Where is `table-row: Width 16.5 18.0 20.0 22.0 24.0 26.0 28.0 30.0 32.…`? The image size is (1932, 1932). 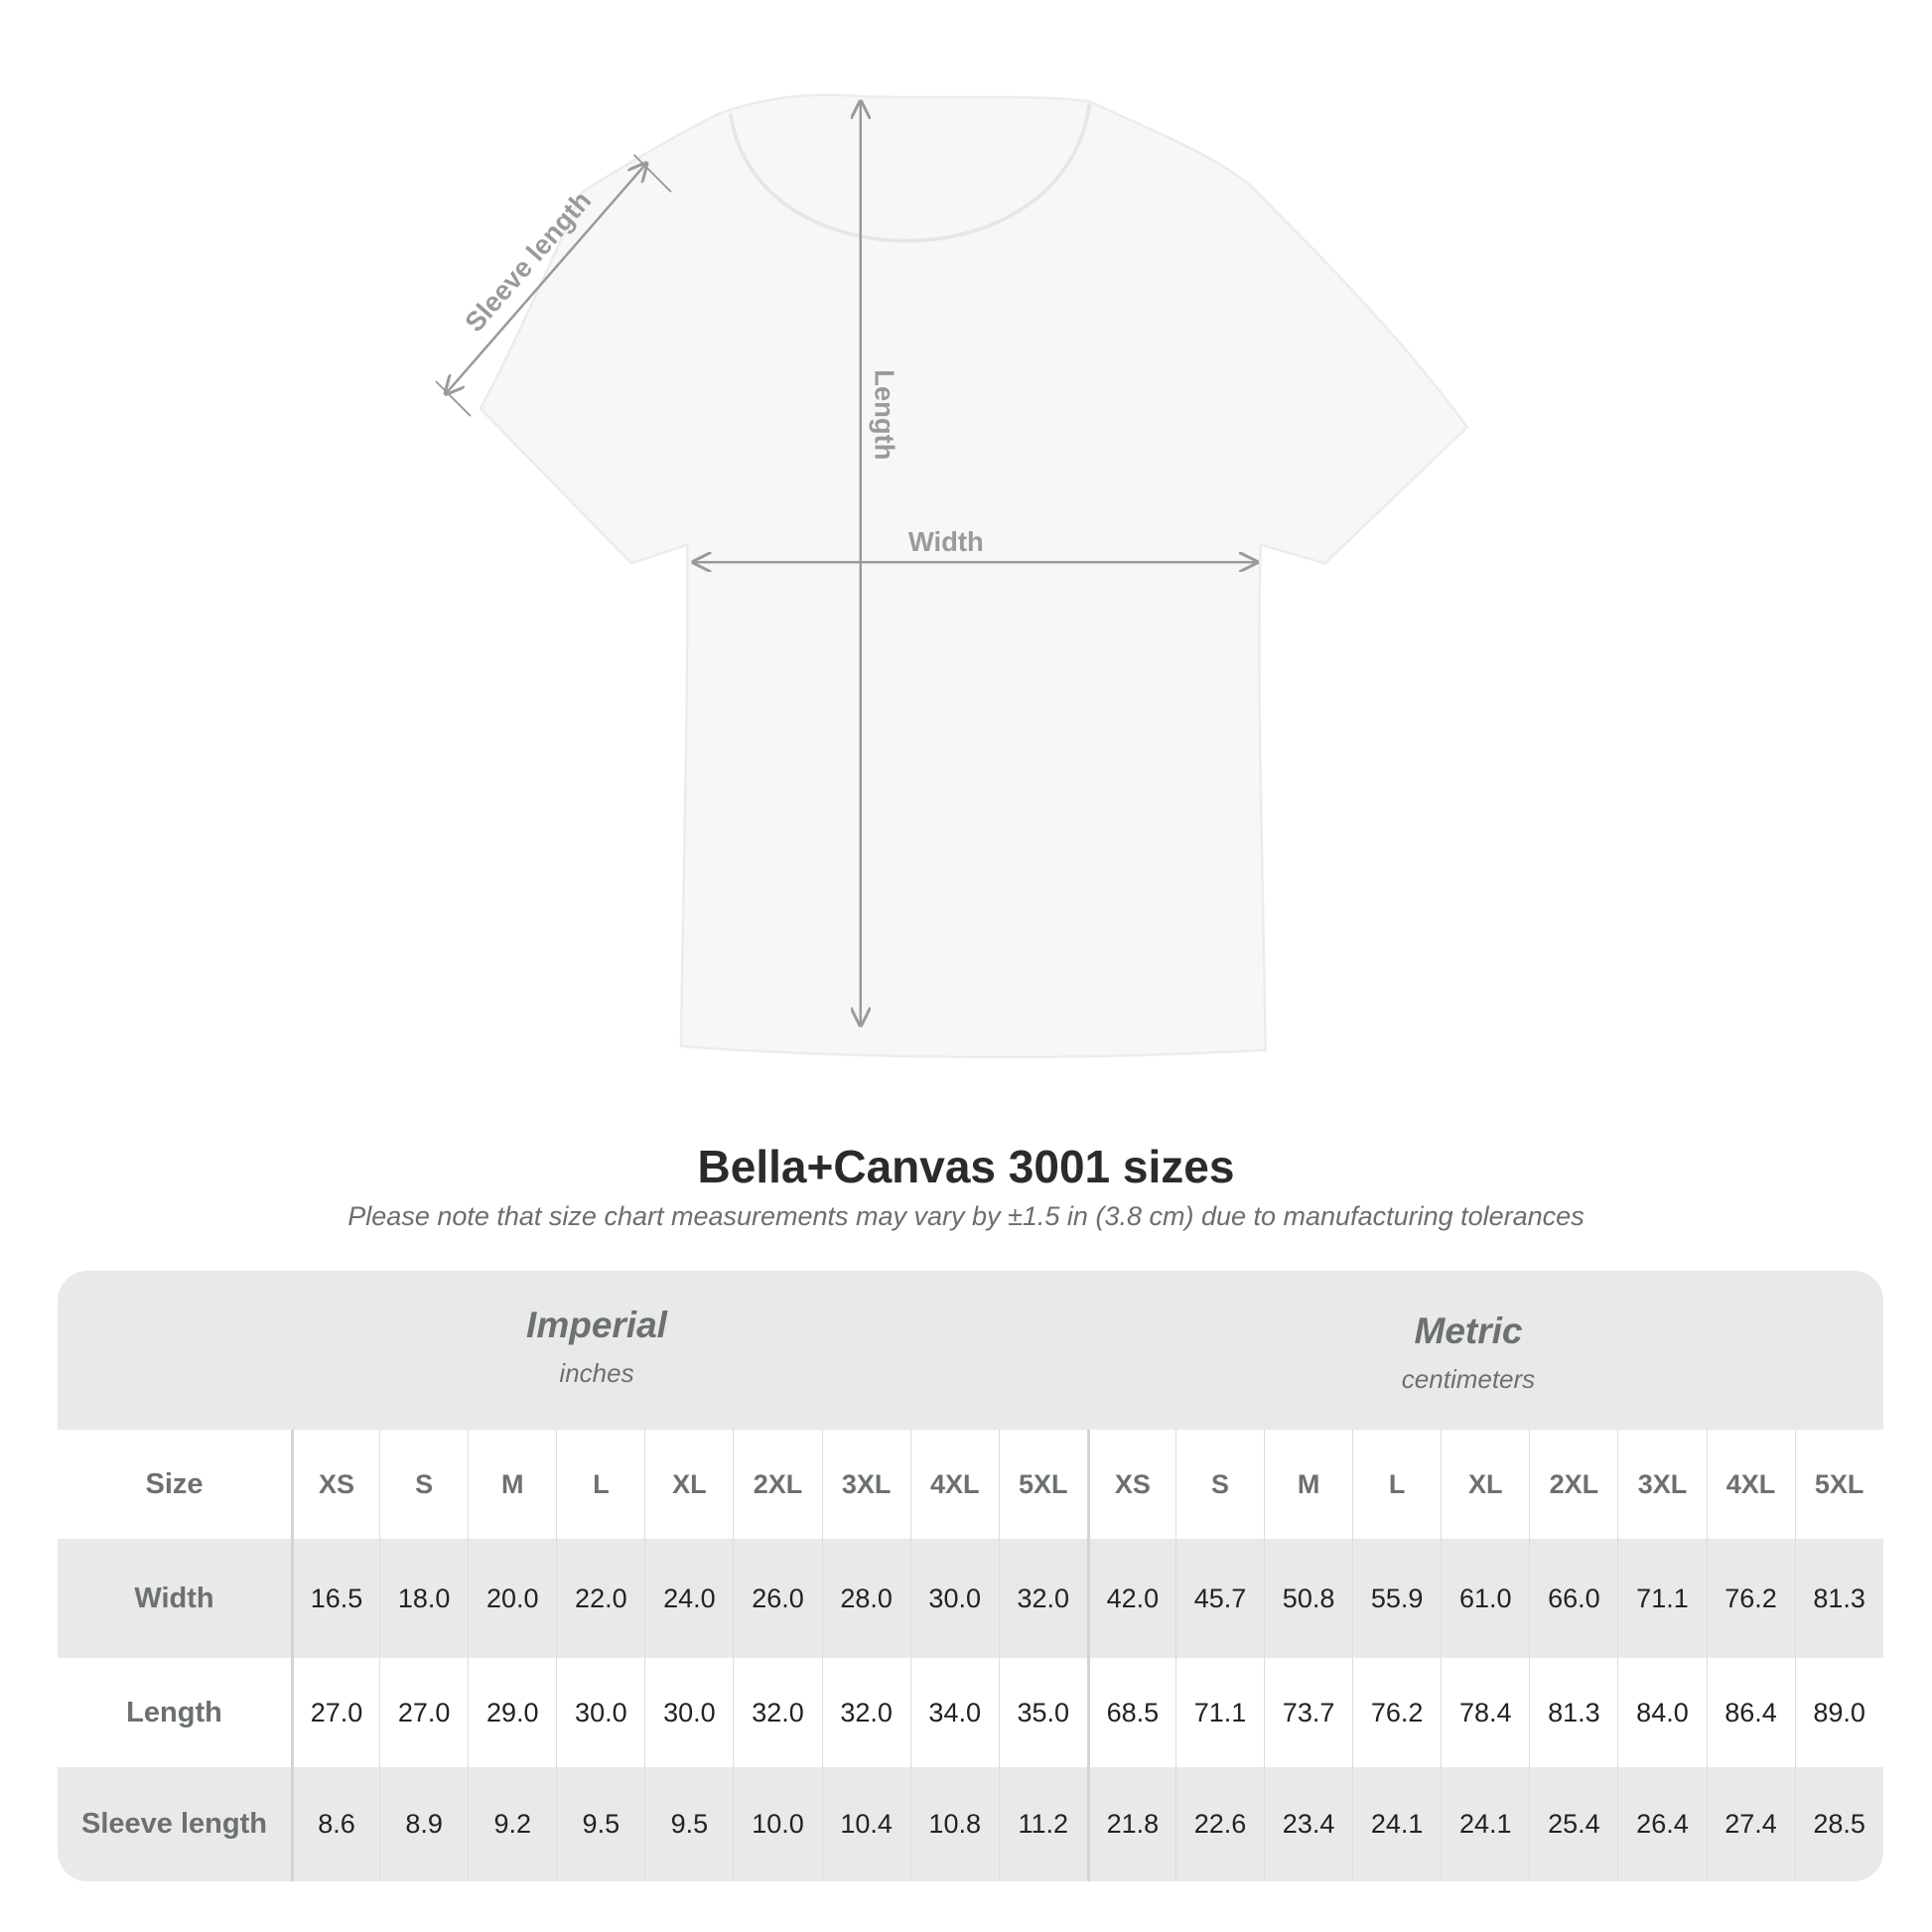
table-row: Width 16.5 18.0 20.0 22.0 24.0 26.0 28.0 30.0 32.… is located at coordinates (971, 1599).